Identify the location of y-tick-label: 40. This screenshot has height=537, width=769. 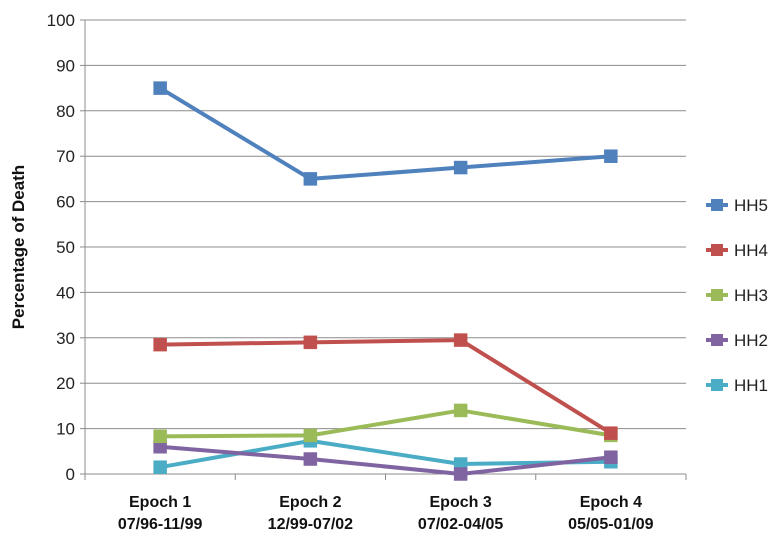
(65, 292).